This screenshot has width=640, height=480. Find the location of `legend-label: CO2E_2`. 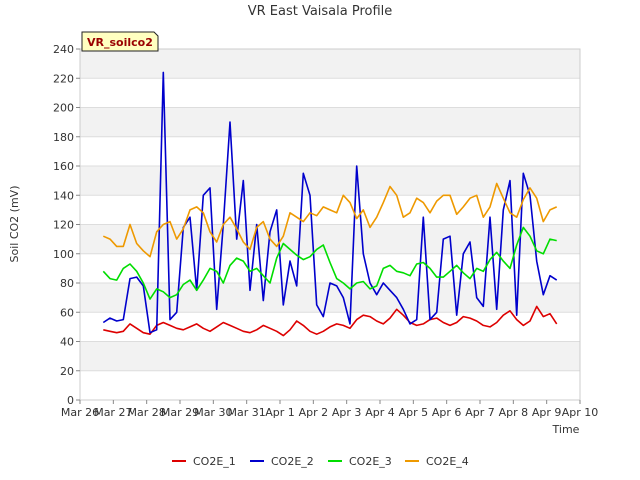

legend-label: CO2E_2 is located at coordinates (292, 461).